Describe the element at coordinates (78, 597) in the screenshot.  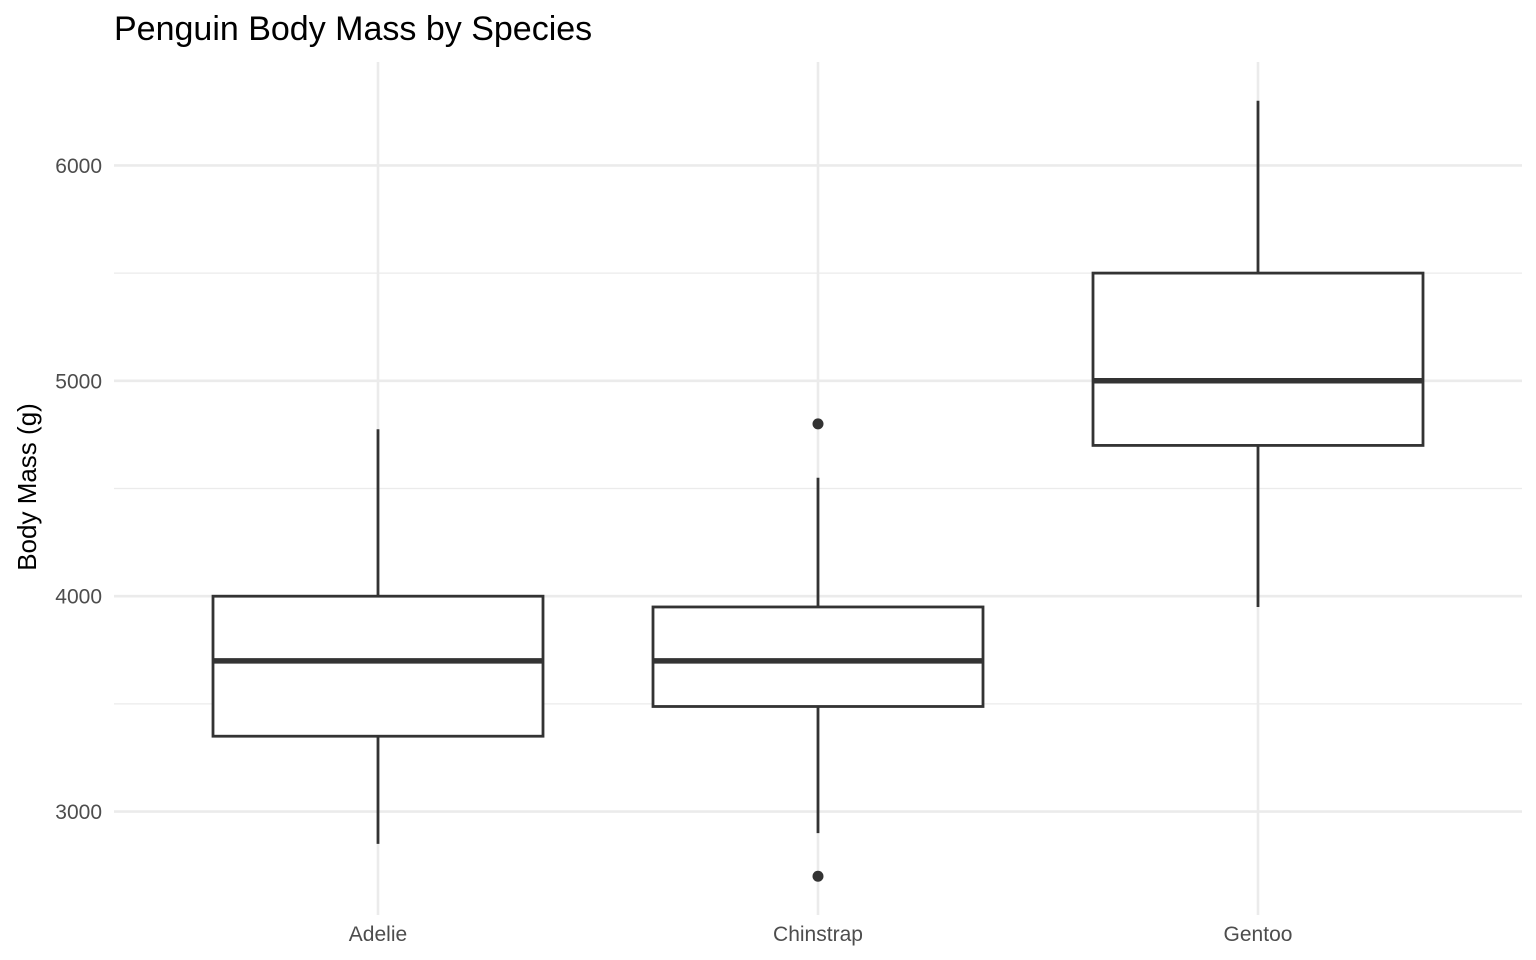
I see `y-tick-label: 4000` at that location.